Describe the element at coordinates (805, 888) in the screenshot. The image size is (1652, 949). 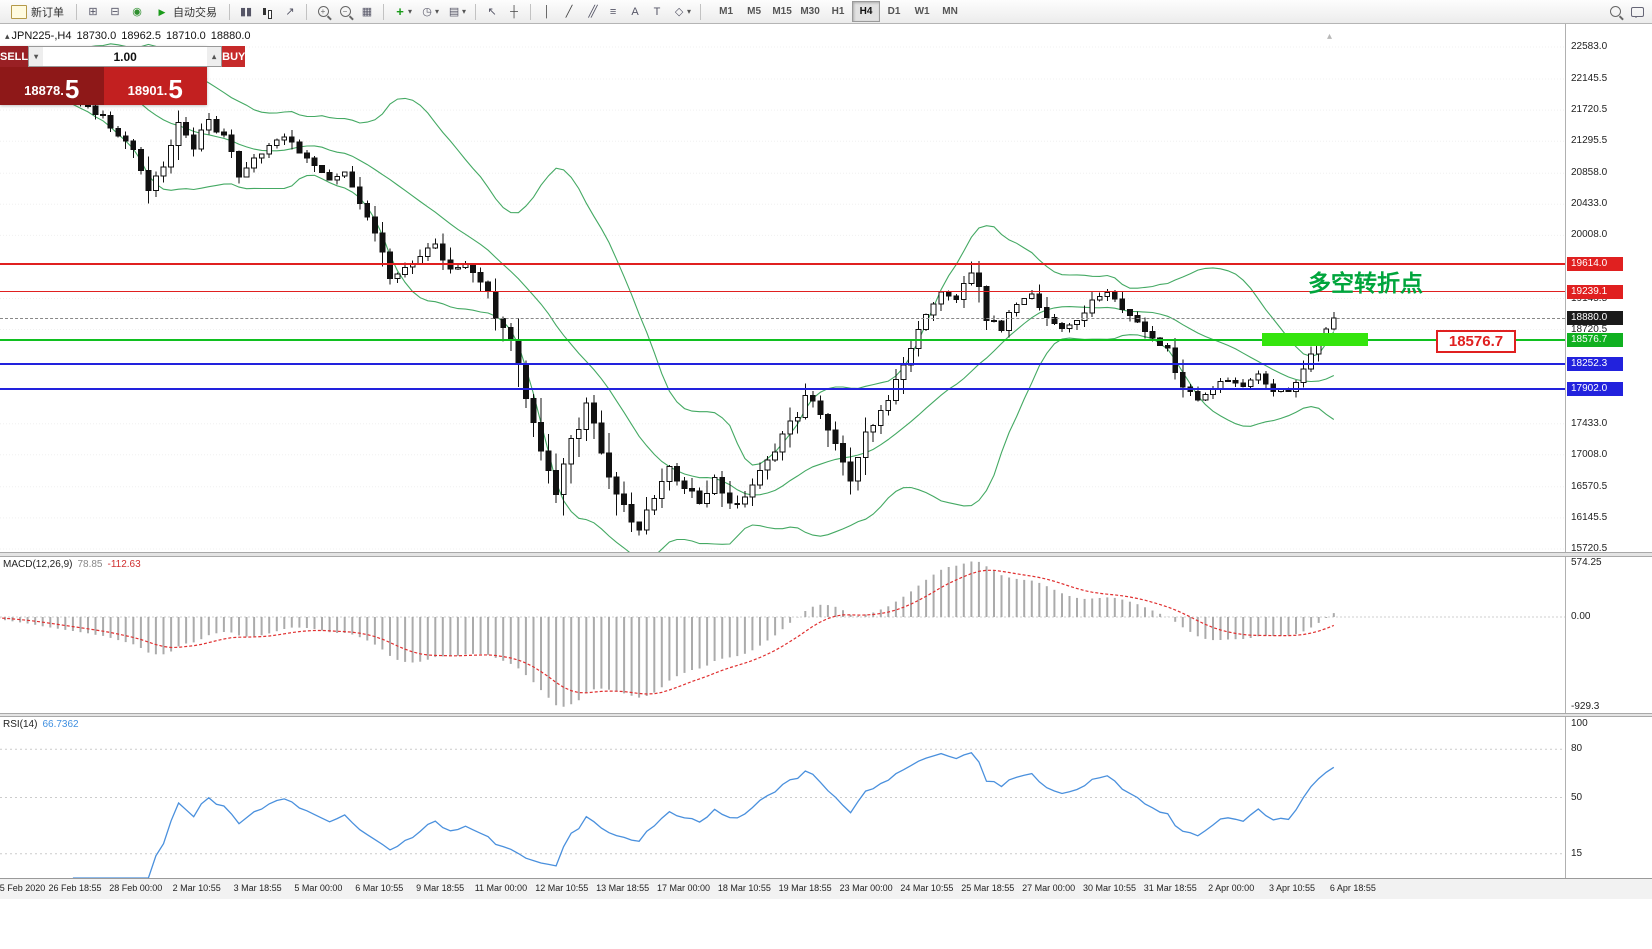
I see `time-axis-label: 19 Mar 18:55` at that location.